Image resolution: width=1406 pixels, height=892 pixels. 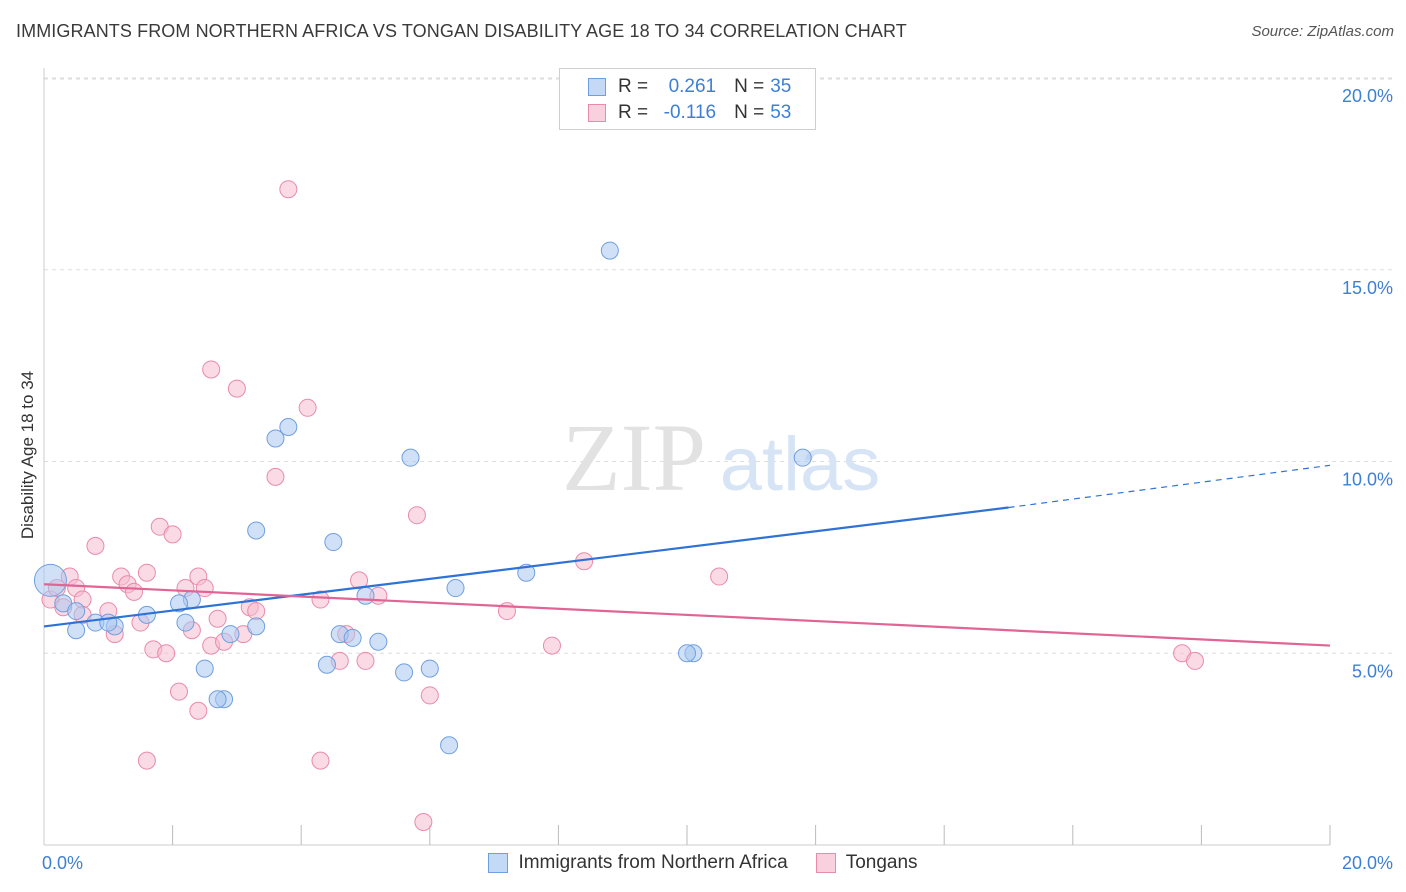 What do you see at coordinates (498, 863) in the screenshot?
I see `series-swatch-blue` at bounding box center [498, 863].